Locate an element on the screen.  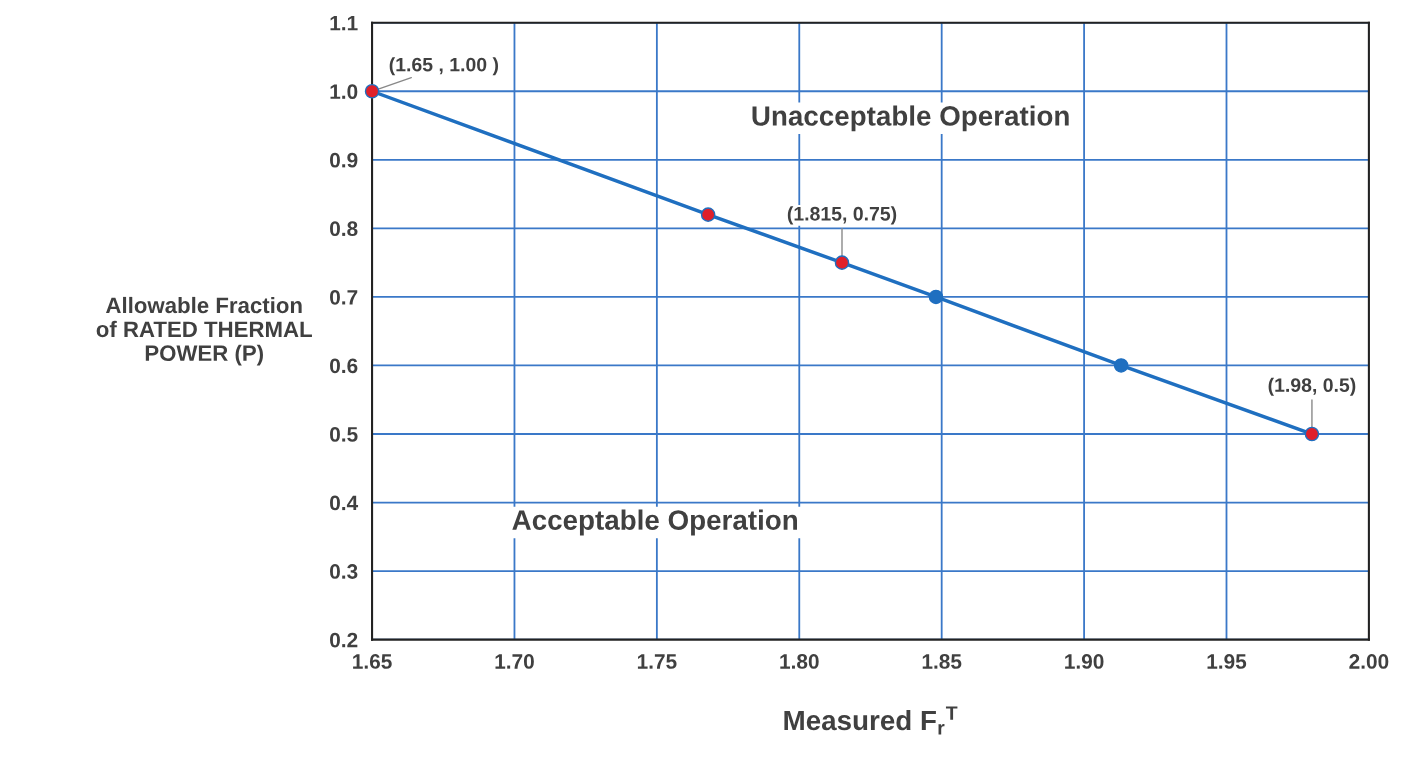
y-tick-label: 0.2 is located at coordinates (344, 640).